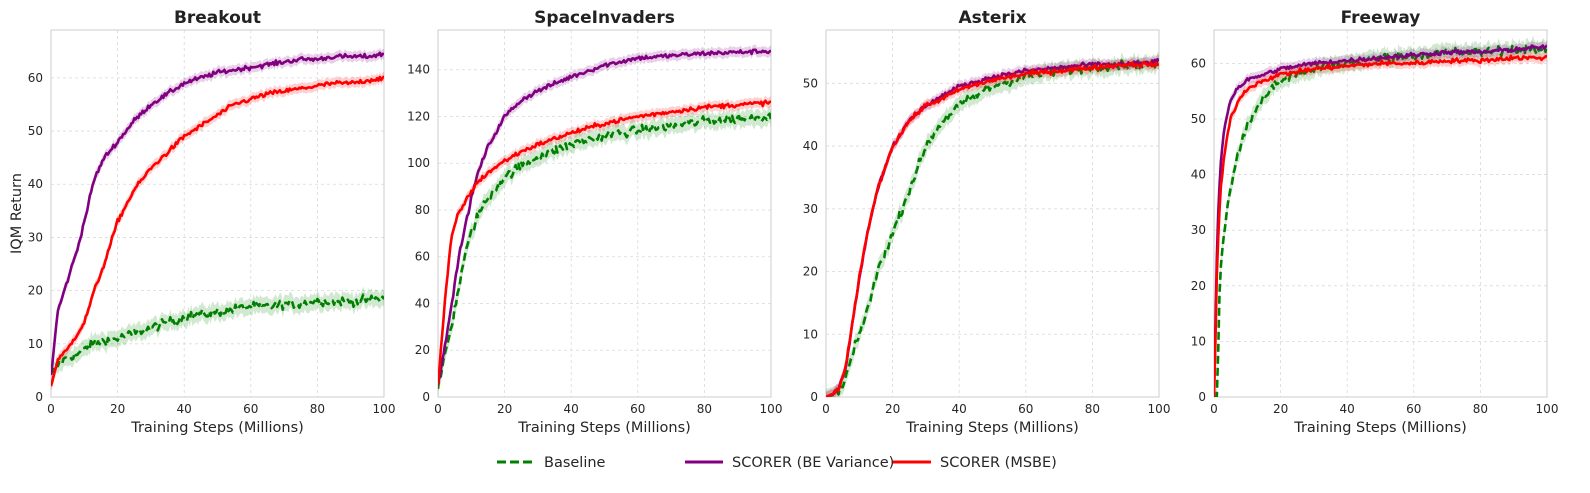  I want to click on chart-title: Breakout, so click(217, 18).